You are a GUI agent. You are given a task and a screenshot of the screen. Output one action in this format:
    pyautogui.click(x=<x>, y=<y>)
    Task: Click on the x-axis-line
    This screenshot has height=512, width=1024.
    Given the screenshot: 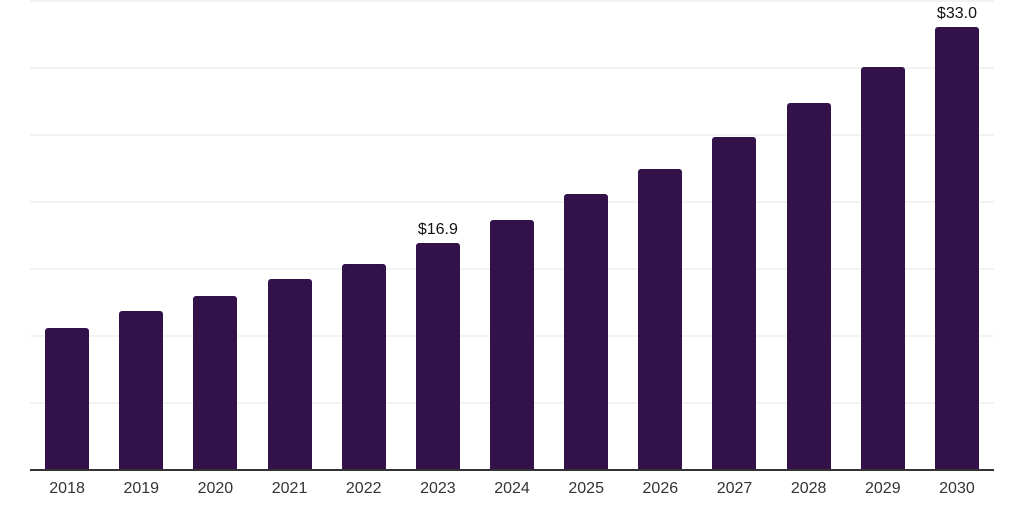 What is the action you would take?
    pyautogui.click(x=512, y=470)
    